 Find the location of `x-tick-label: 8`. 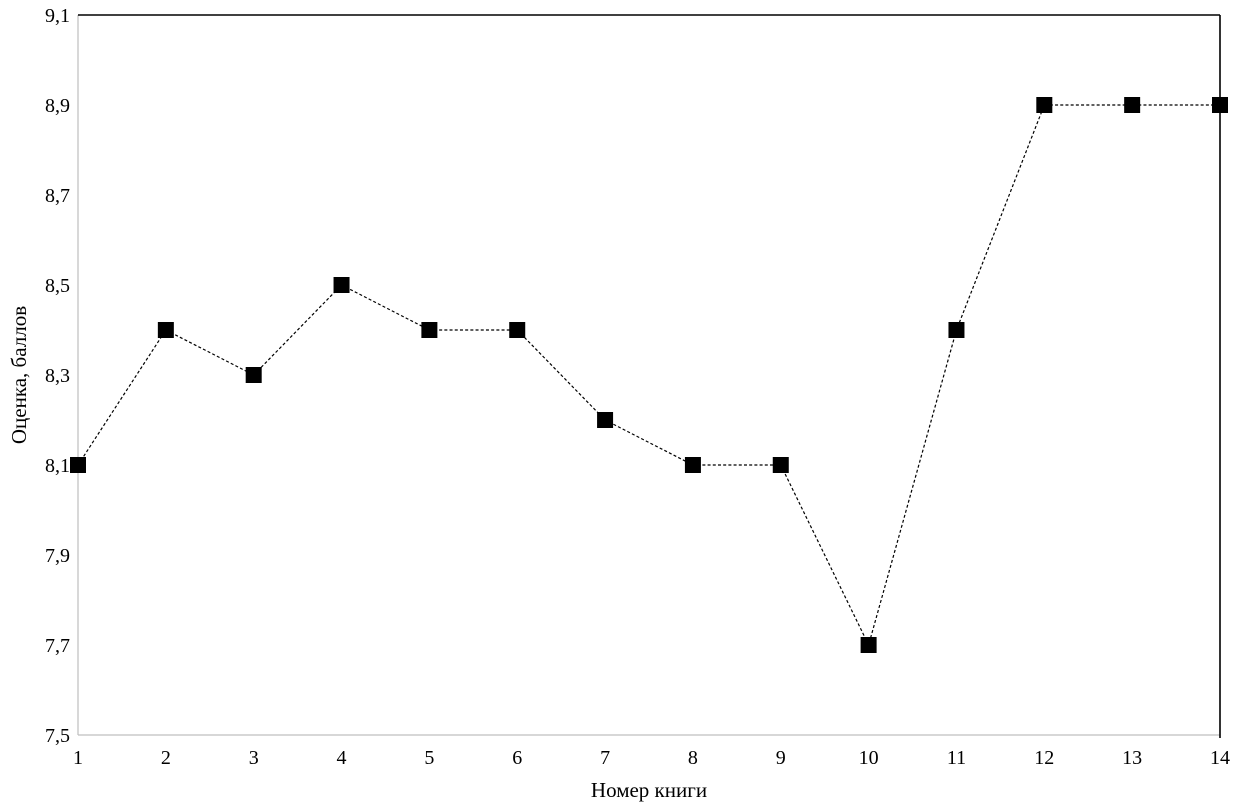

x-tick-label: 8 is located at coordinates (693, 758).